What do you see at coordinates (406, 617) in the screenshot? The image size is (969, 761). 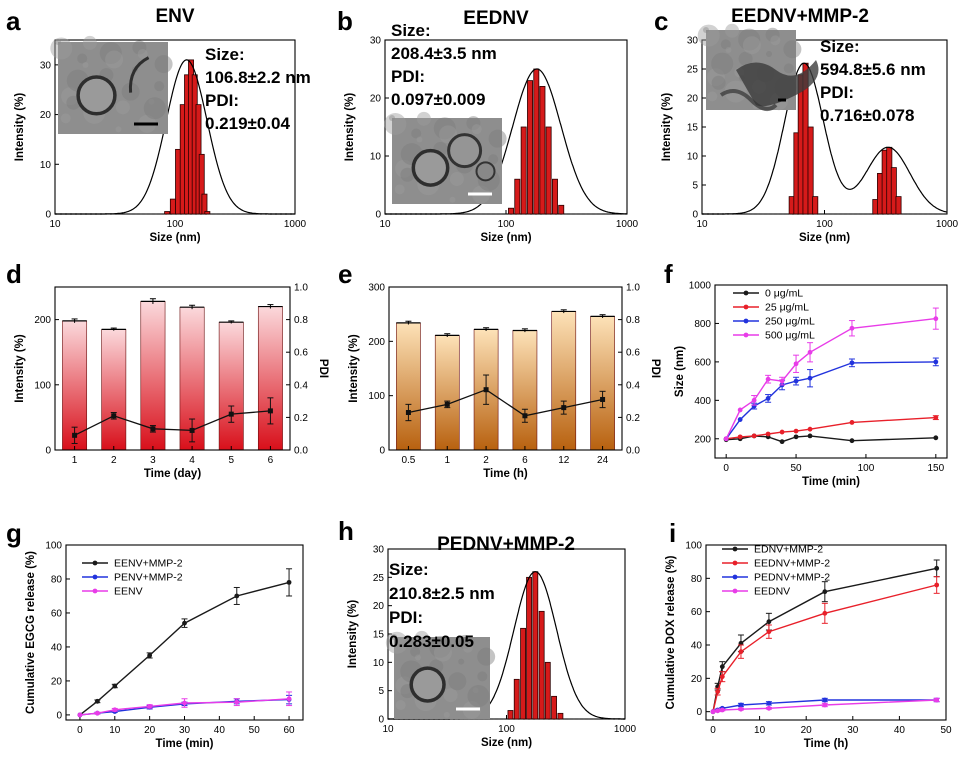 I see `annotation-h: PDI:` at bounding box center [406, 617].